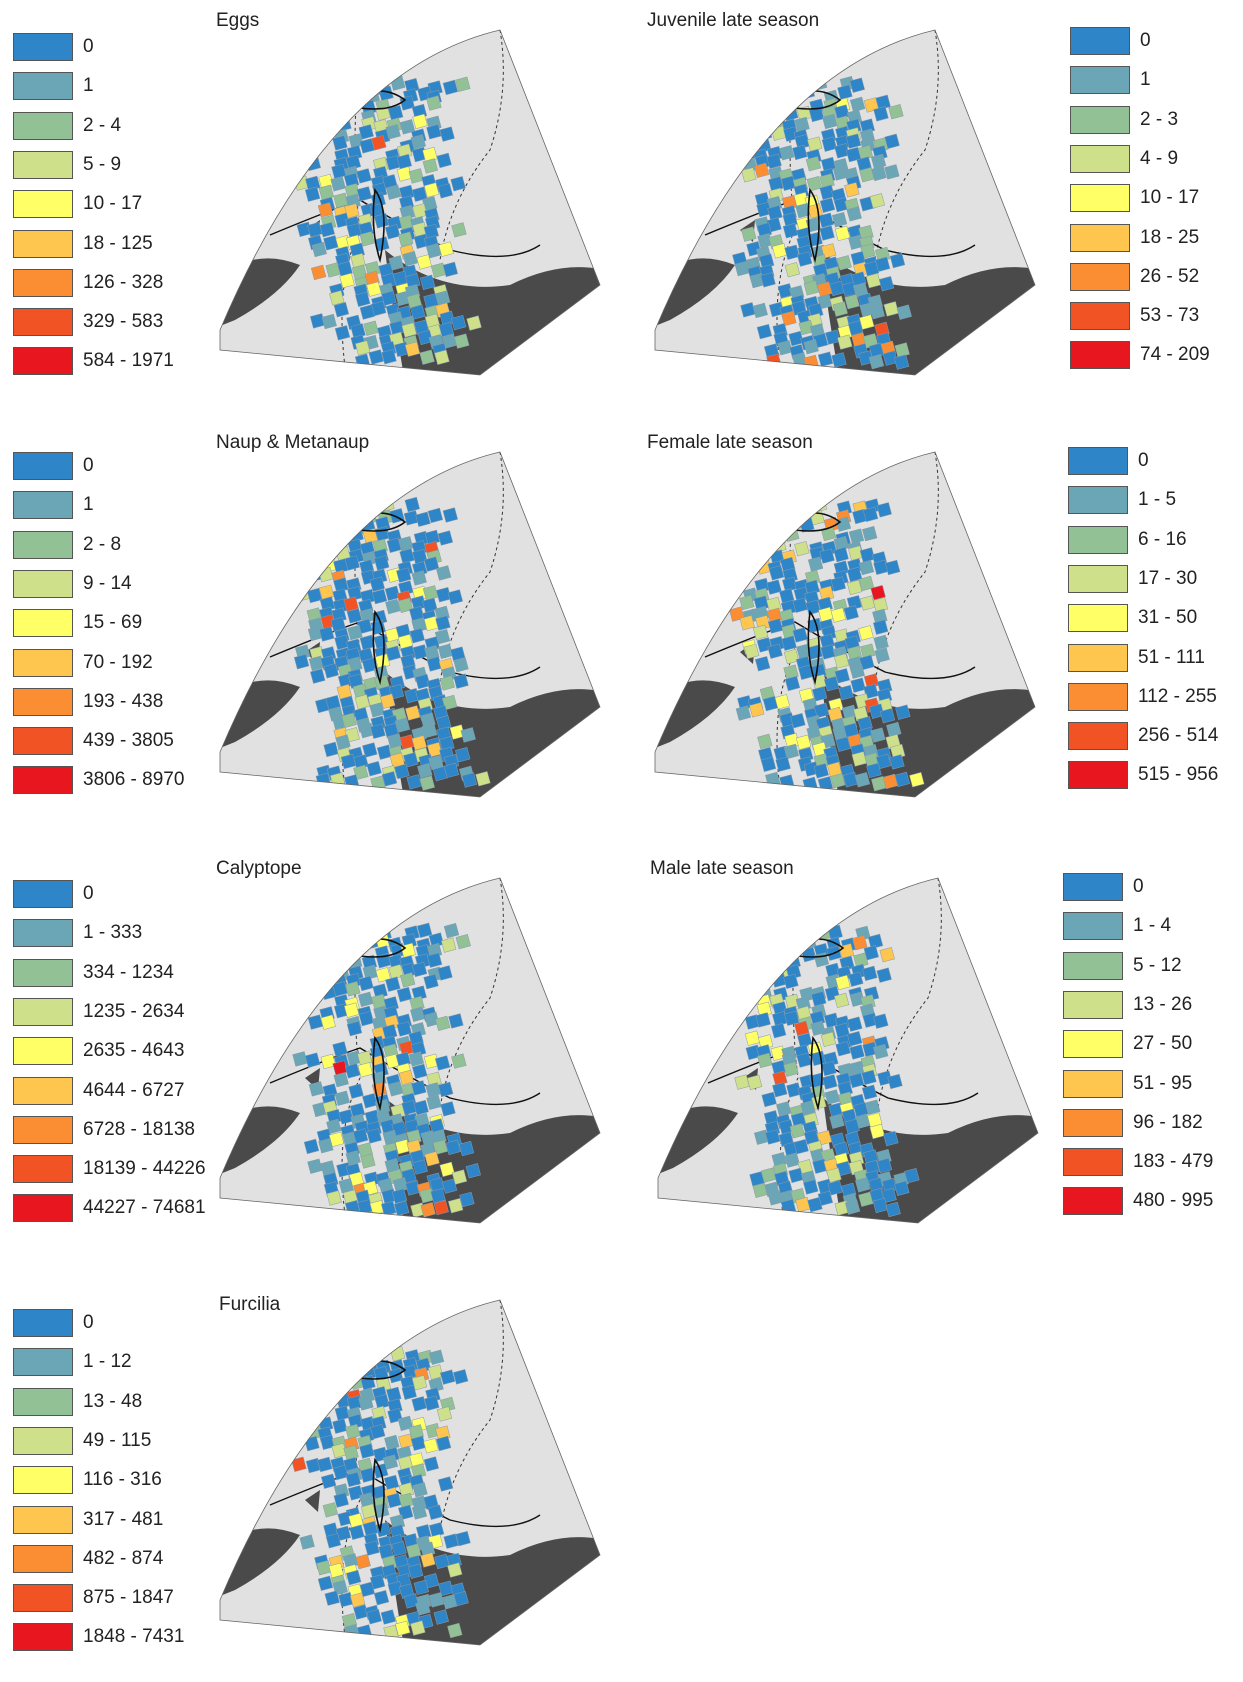 The image size is (1243, 1682). Describe the element at coordinates (1171, 657) in the screenshot. I see `legend-label: 51 - 111` at that location.